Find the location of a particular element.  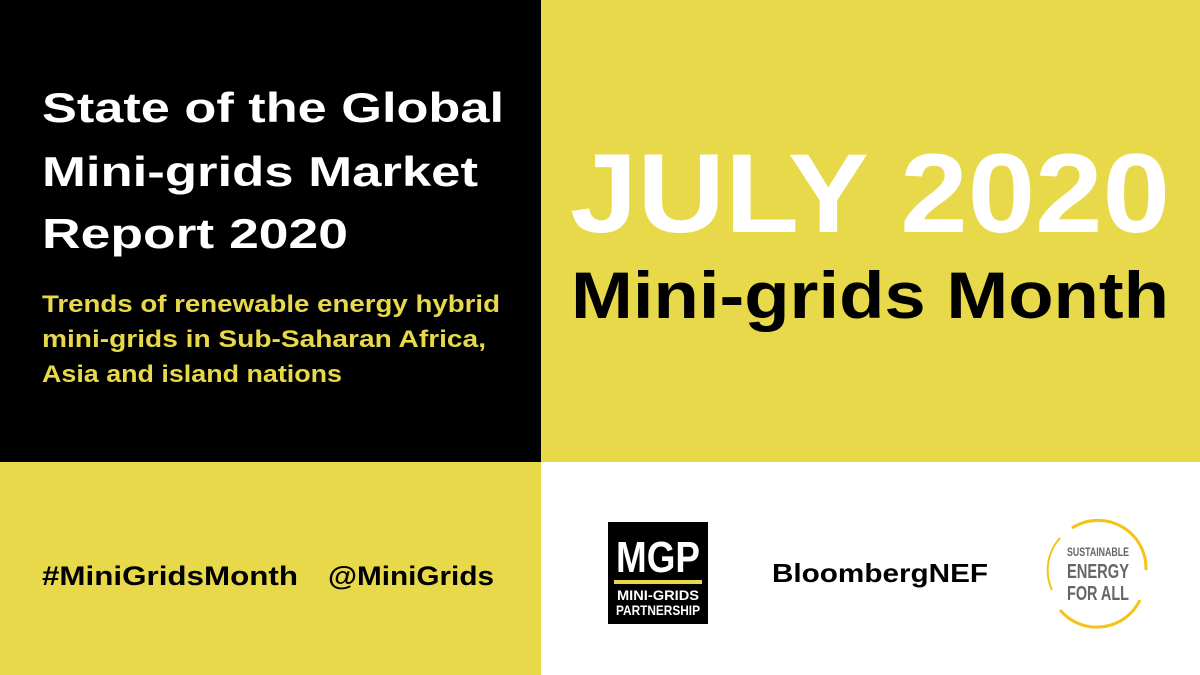

seforall-logo: SUSTAINABLE ENERGY FOR ALL is located at coordinates (1097, 573).